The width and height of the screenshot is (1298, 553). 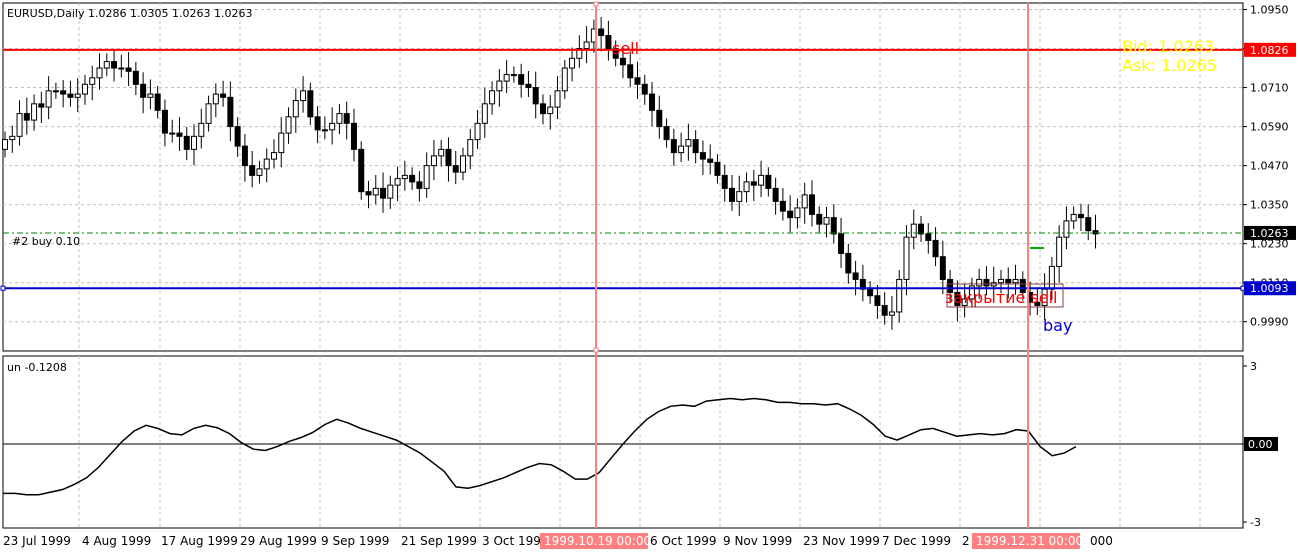 I want to click on zero-label-bg, so click(x=1261, y=444).